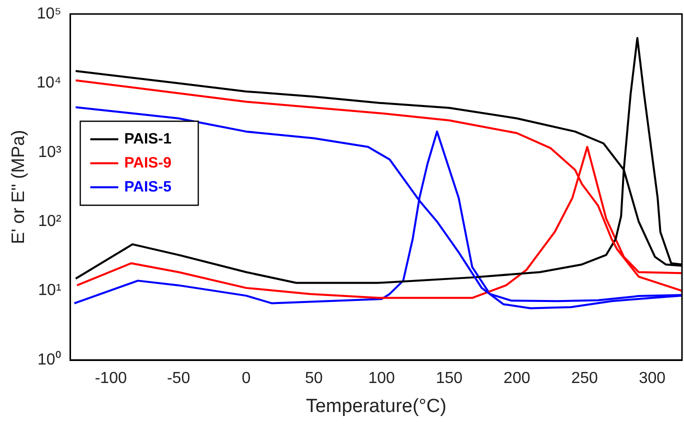 Image resolution: width=684 pixels, height=424 pixels. Describe the element at coordinates (376, 406) in the screenshot. I see `x-axis-title: Temperature(°C)` at that location.